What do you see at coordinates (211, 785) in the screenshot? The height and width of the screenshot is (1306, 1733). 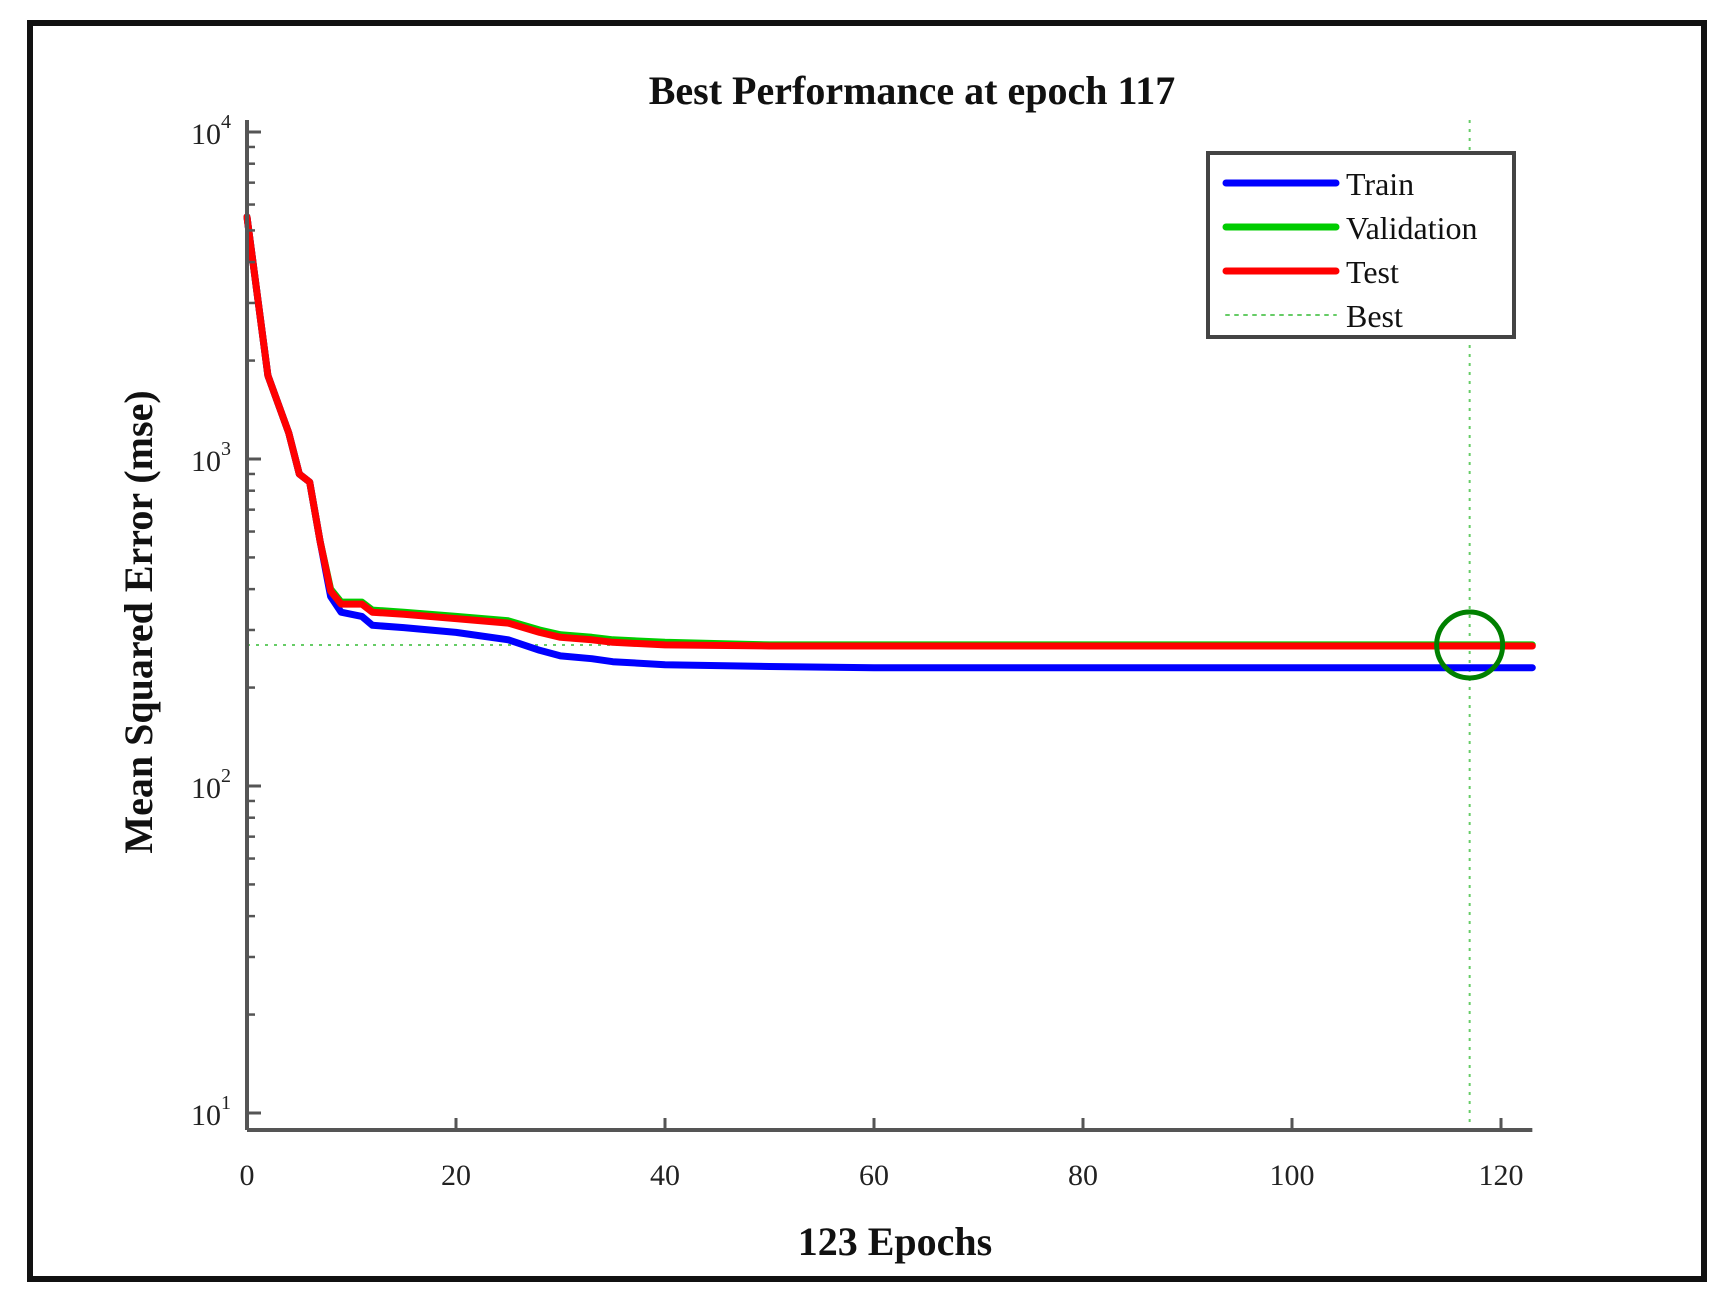 I see `y-tick-label: 10²` at bounding box center [211, 785].